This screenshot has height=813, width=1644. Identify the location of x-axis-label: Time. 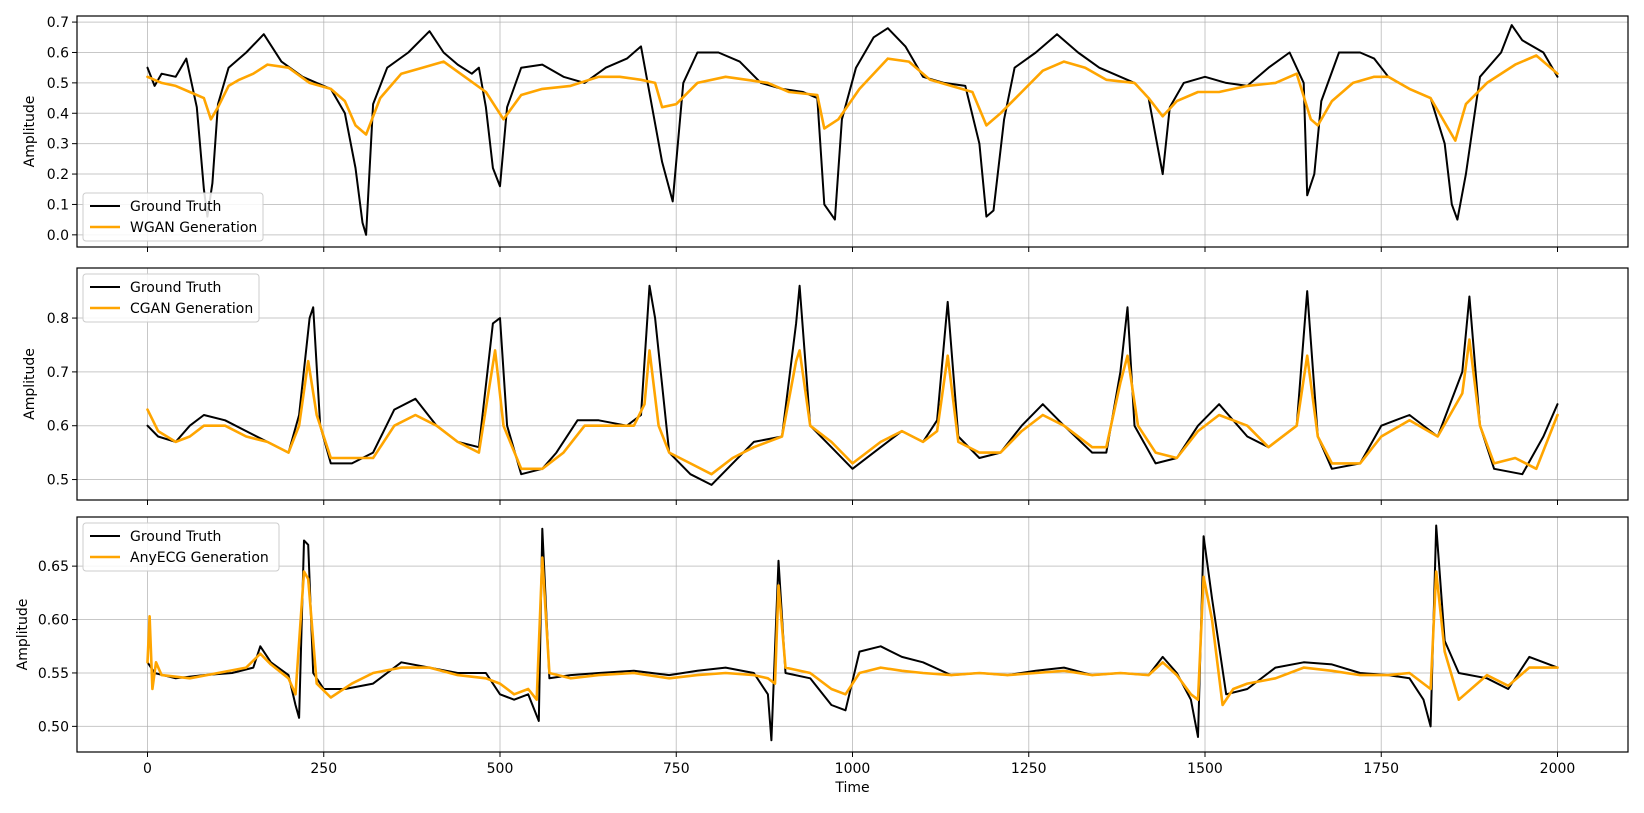
(851, 788).